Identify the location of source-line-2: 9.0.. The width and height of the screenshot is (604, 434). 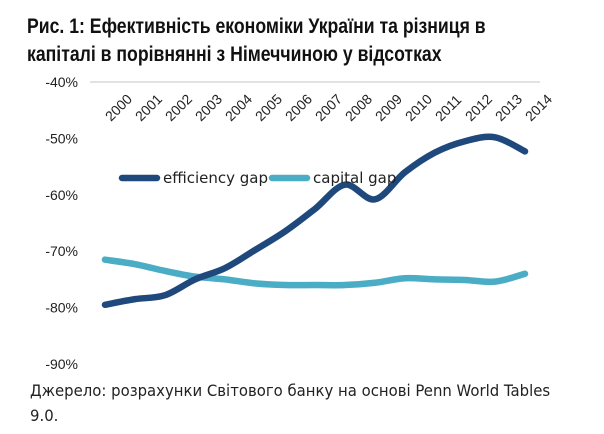
(44, 415).